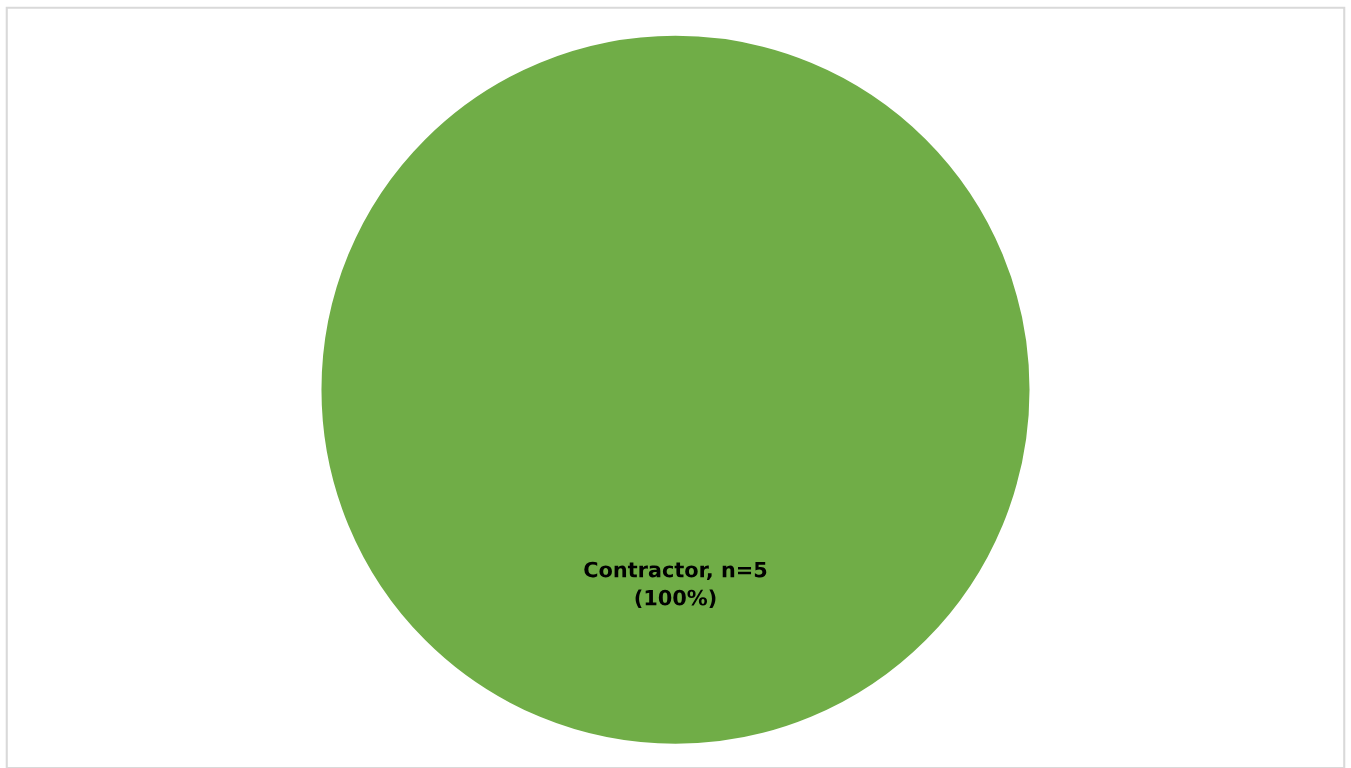  I want to click on slice-label: Contractor, n=5, so click(675, 571).